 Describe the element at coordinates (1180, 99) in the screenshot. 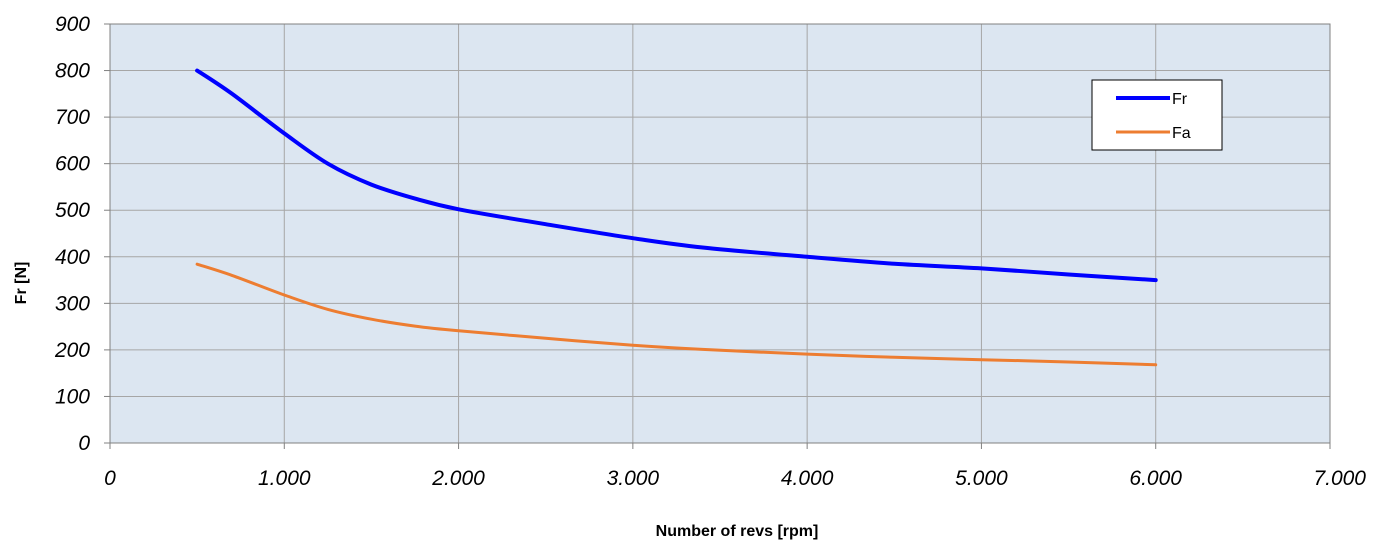

I see `legend-label-fr: Fr` at that location.